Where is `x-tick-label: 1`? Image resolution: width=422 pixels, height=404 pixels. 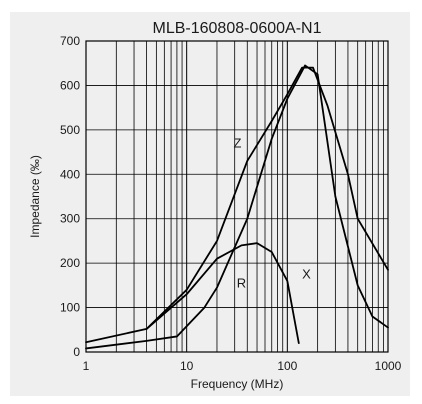 x-tick-label: 1 is located at coordinates (86, 366).